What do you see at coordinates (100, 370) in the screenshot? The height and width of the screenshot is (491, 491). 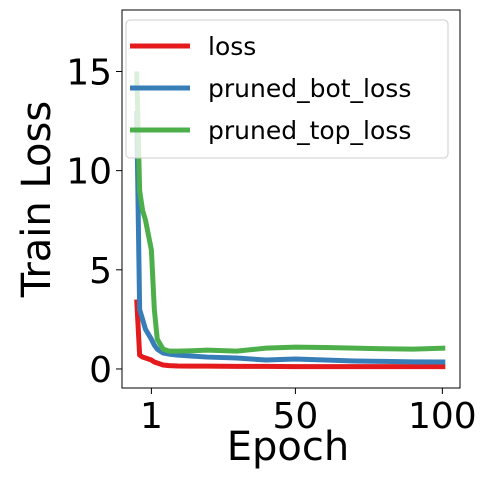 I see `y-tick-label: 0` at bounding box center [100, 370].